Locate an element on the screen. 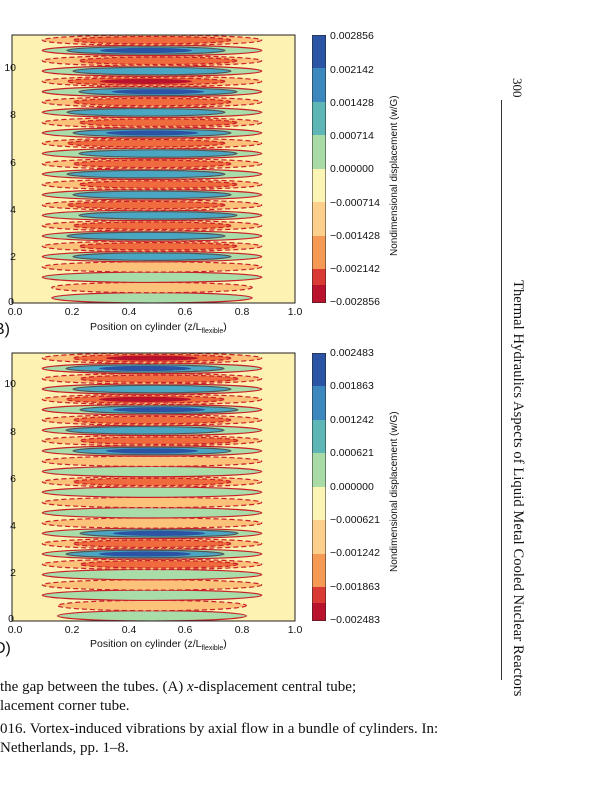  reference-line-2: Netherlands, pp. 1–8. is located at coordinates (64, 748).